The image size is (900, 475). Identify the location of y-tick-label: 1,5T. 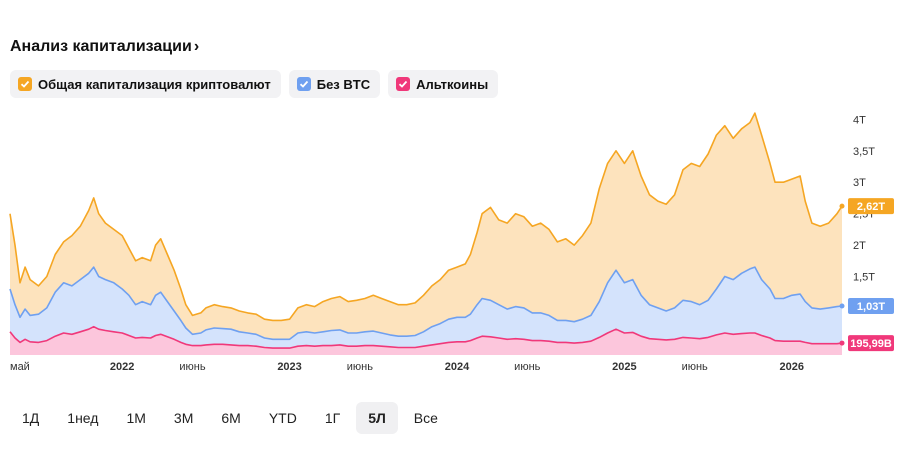
(864, 277).